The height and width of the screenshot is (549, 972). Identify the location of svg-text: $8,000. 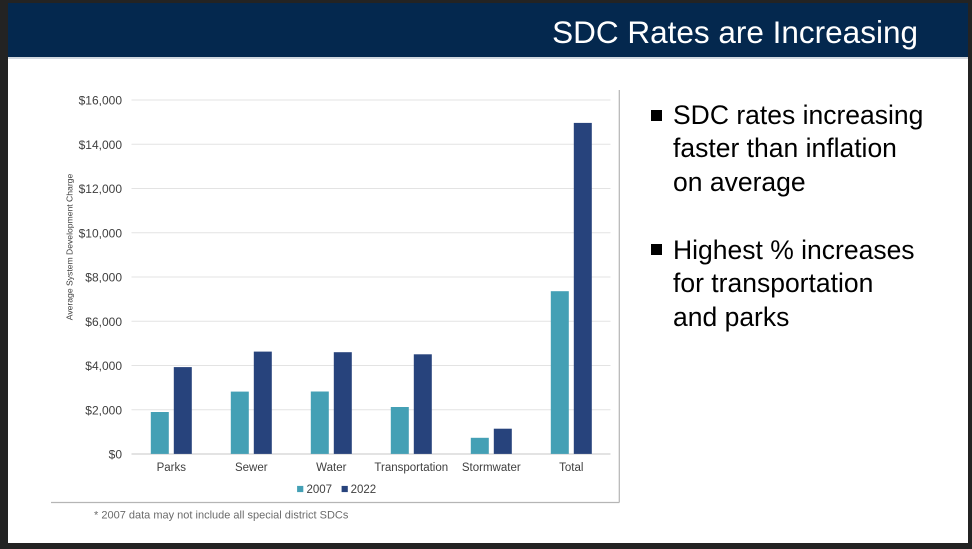
(103, 278).